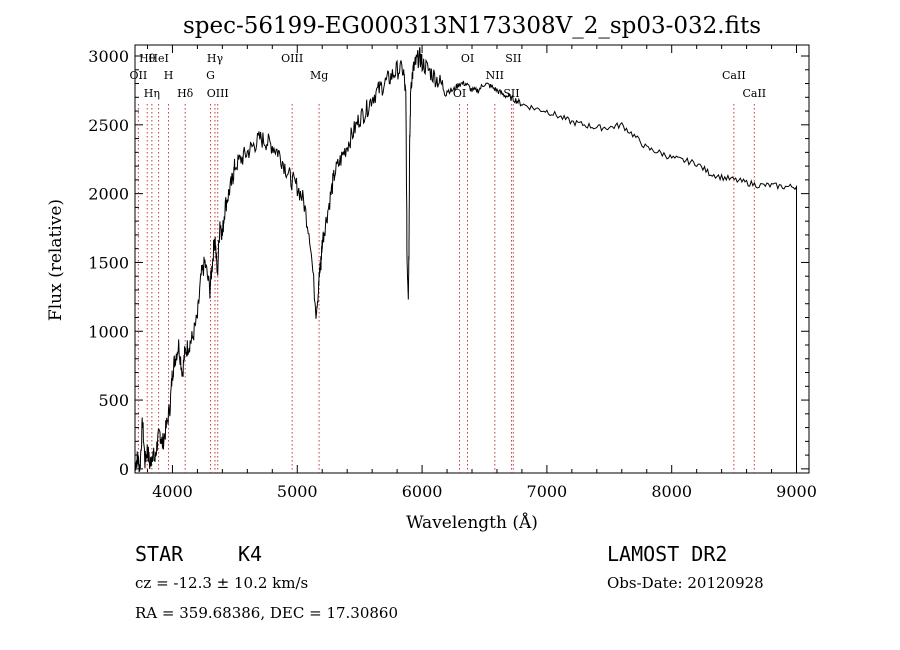  I want to click on y-tick-label: 500, so click(113, 400).